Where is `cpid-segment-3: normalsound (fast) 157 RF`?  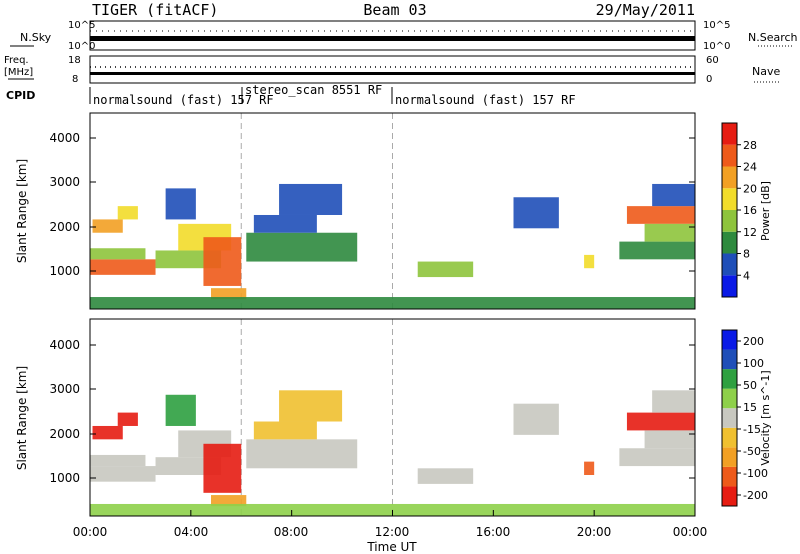 cpid-segment-3: normalsound (fast) 157 RF is located at coordinates (485, 100).